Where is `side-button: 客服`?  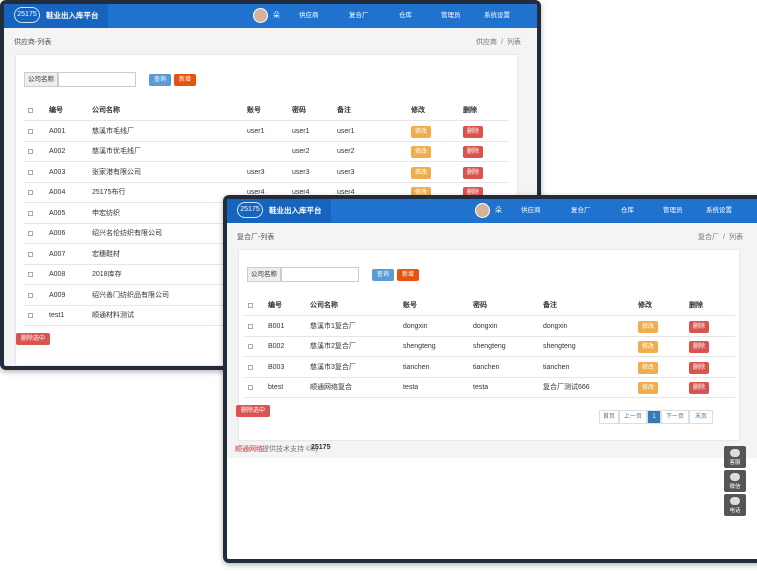
side-button: 客服 is located at coordinates (735, 457).